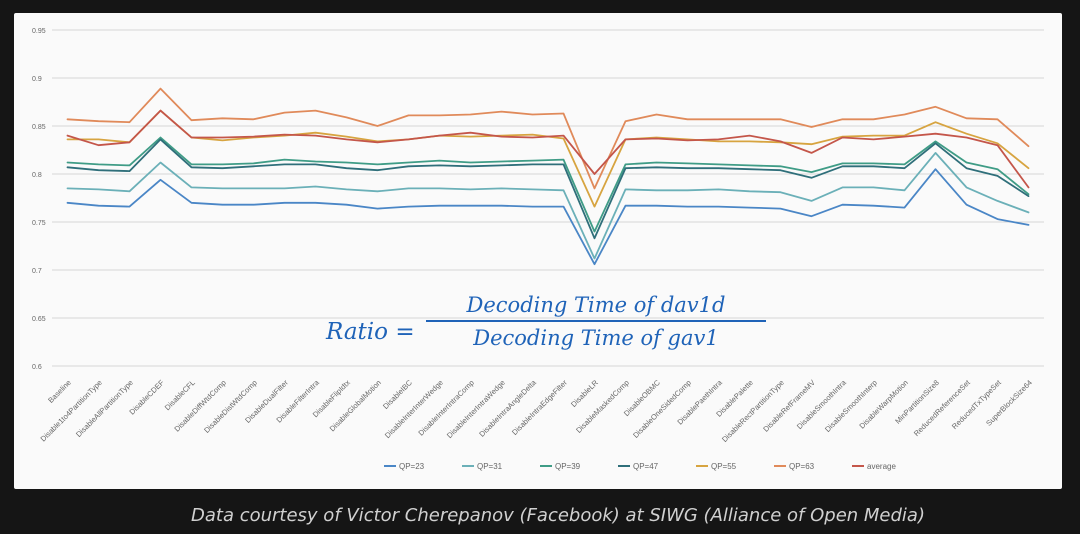 Image resolution: width=1080 pixels, height=534 pixels. What do you see at coordinates (548, 149) in the screenshot?
I see `series-line-average` at bounding box center [548, 149].